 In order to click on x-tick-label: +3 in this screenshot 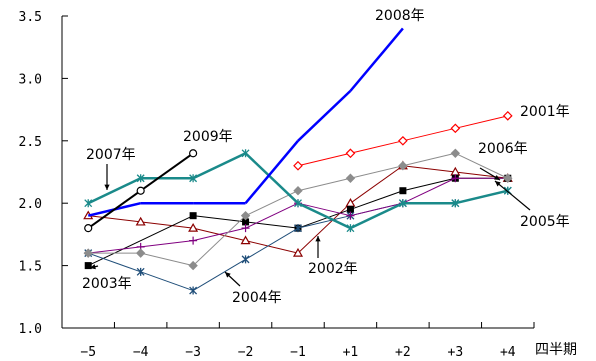, I will do `click(456, 352)`.